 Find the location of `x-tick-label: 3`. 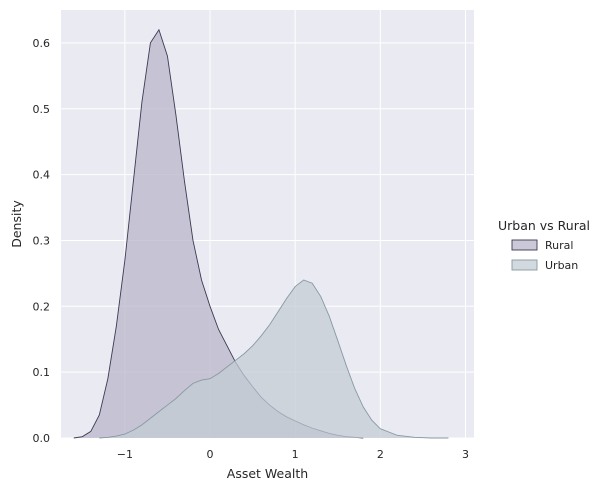

x-tick-label: 3 is located at coordinates (465, 454).